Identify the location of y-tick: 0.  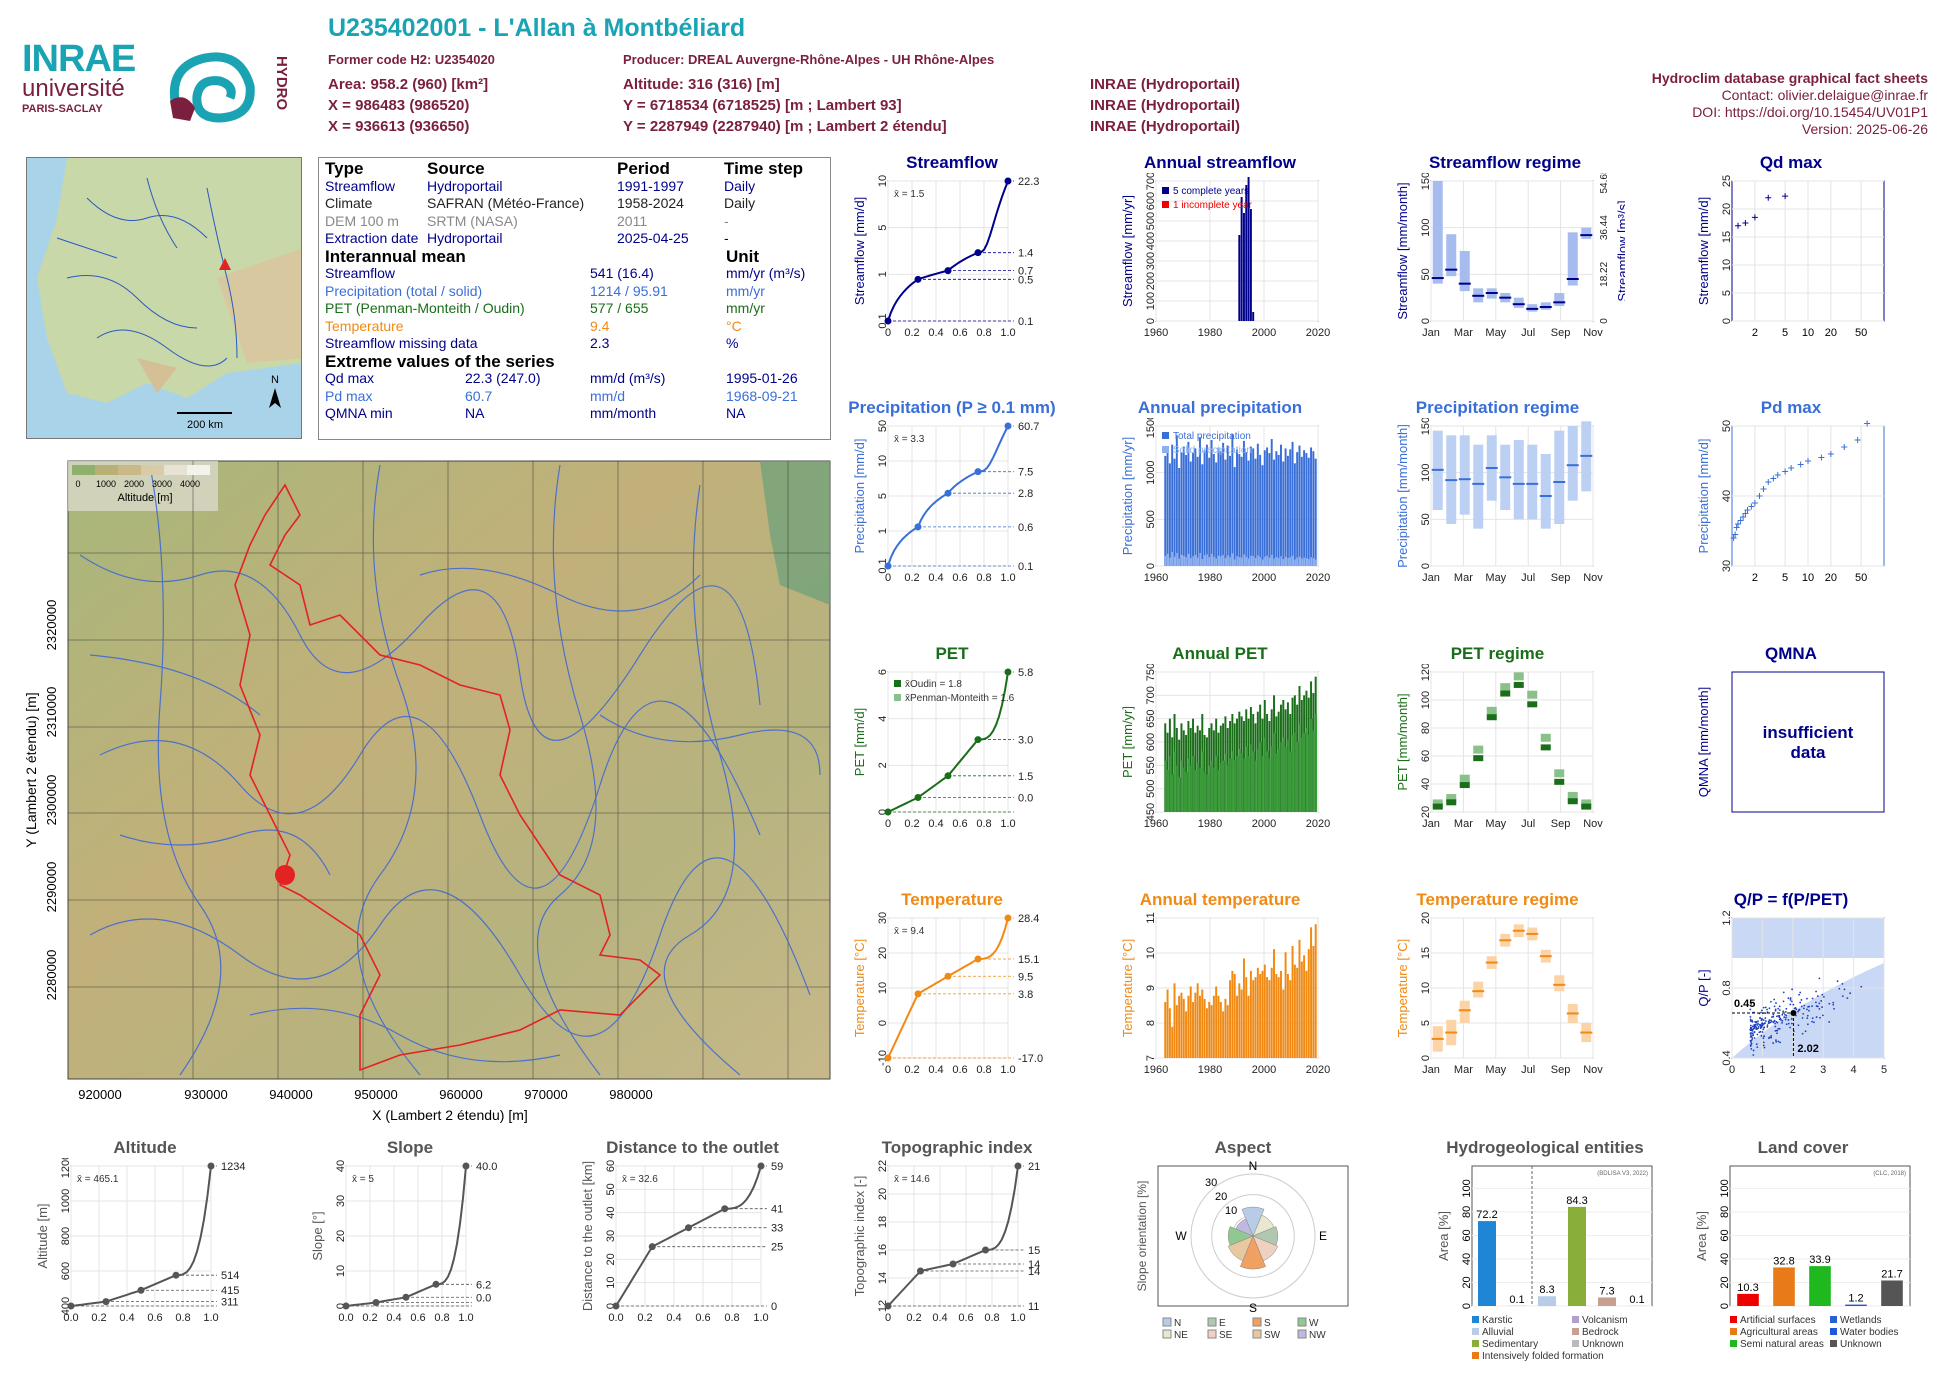
(1426, 1058).